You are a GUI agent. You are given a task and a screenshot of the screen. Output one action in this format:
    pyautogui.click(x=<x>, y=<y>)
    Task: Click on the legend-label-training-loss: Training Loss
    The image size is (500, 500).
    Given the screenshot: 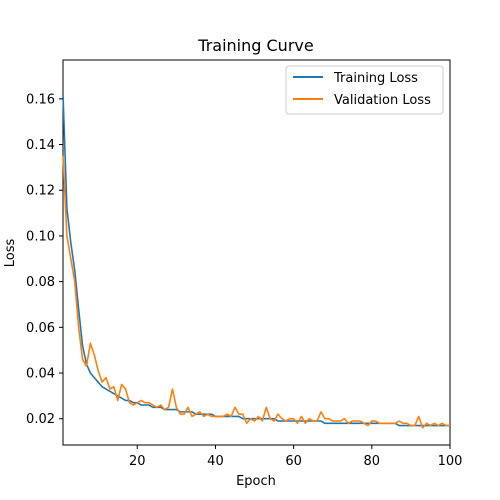 What is the action you would take?
    pyautogui.click(x=375, y=78)
    